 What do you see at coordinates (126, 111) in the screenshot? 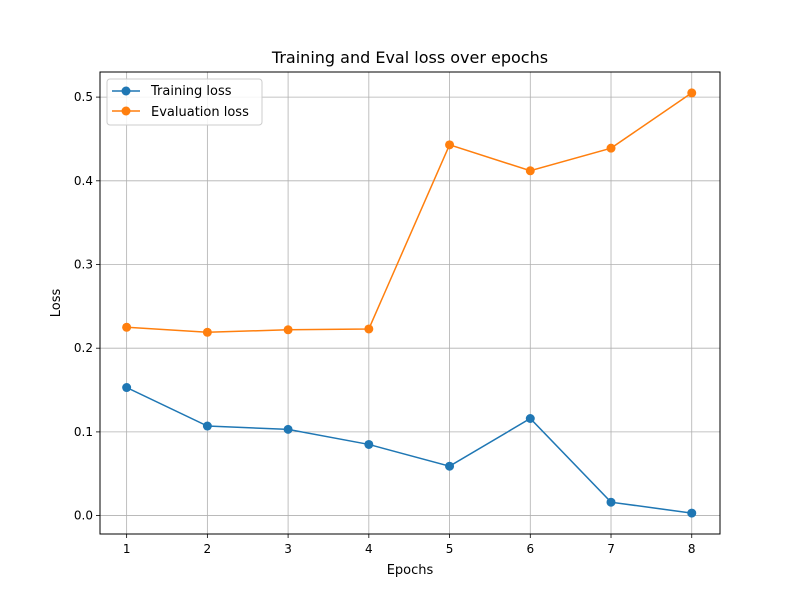
I see `legend-marker-evaluation` at bounding box center [126, 111].